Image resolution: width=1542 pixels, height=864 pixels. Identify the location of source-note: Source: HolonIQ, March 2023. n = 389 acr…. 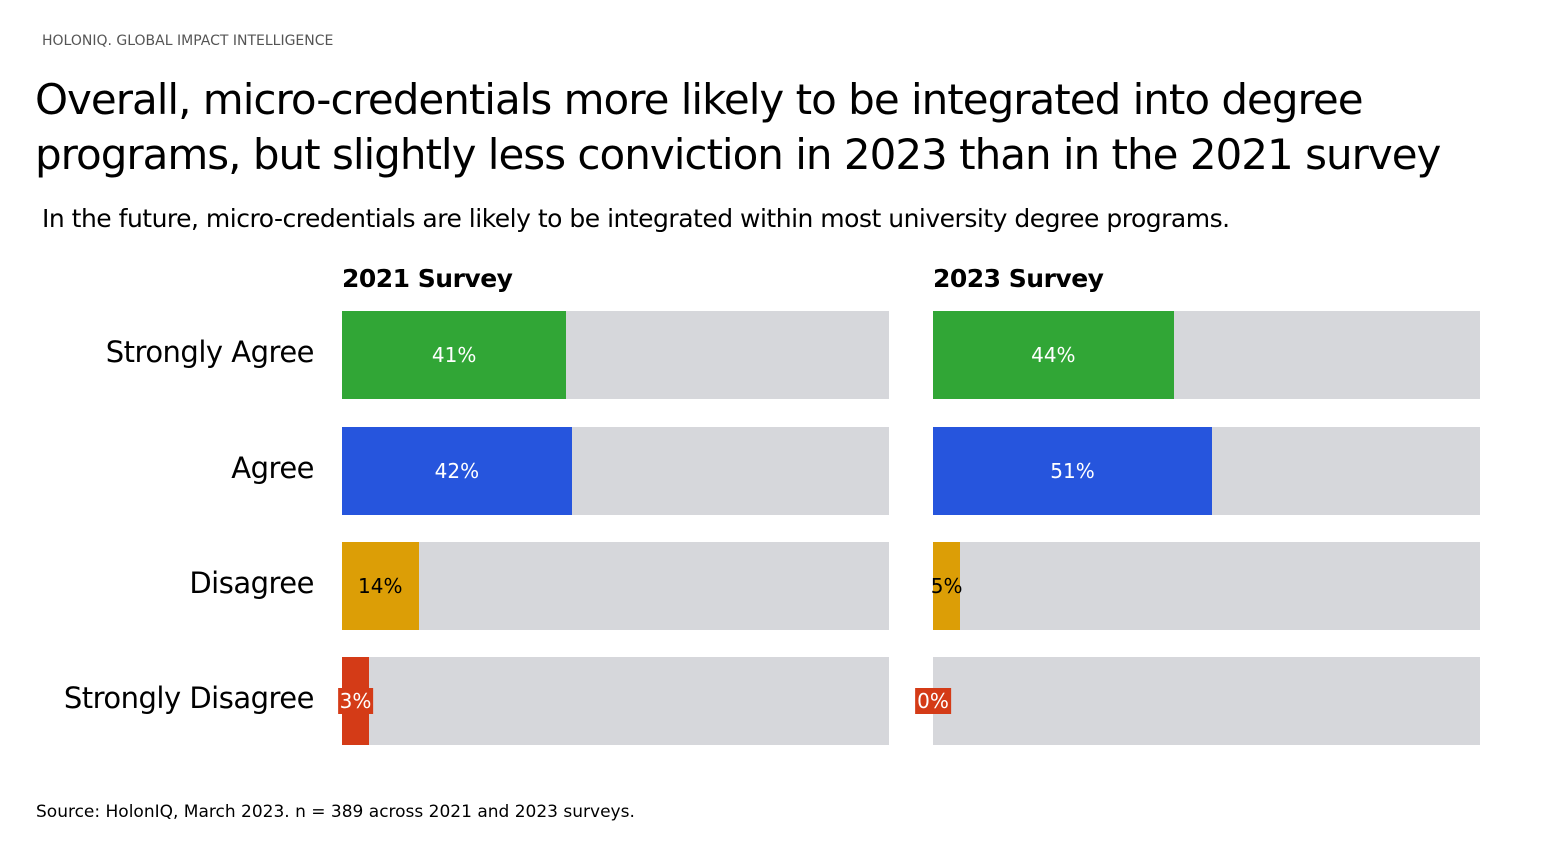
(335, 812).